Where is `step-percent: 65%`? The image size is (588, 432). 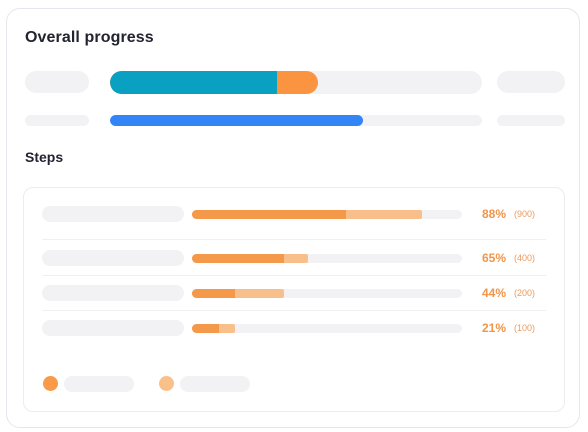
step-percent: 65% is located at coordinates (493, 258).